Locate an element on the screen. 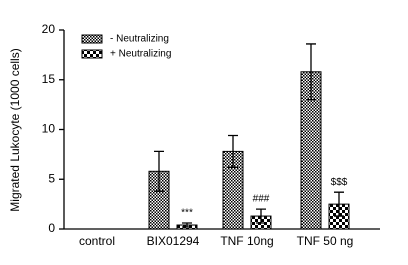  y-tick-label: 0 is located at coordinates (51, 228).